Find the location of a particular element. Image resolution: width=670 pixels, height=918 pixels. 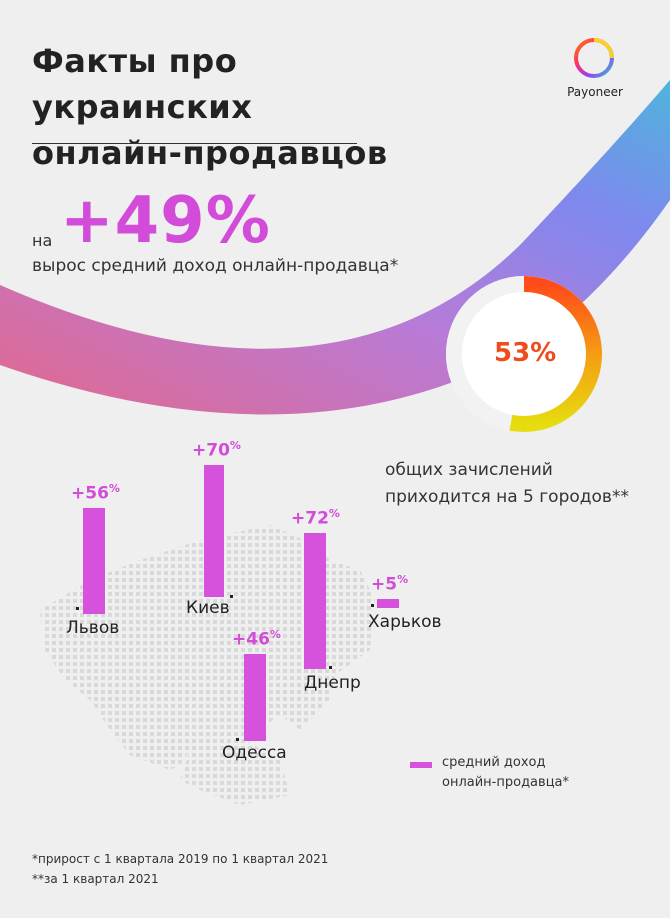

headline-stat-description: вырос средний доход онлайн-продавца* is located at coordinates (215, 266).